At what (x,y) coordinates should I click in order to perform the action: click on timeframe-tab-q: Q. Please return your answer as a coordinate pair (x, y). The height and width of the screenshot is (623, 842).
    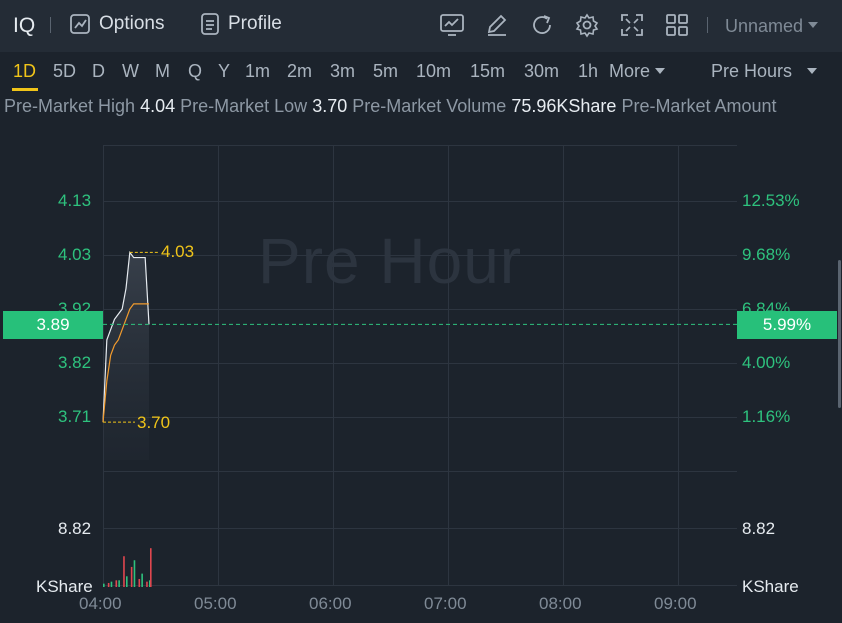
    Looking at the image, I should click on (195, 71).